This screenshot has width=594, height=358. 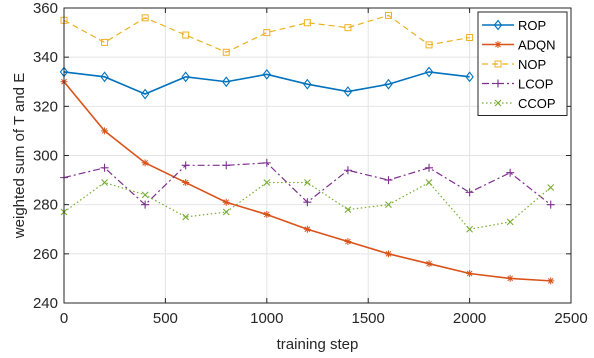 I want to click on legend-label-ccop: CCOP, so click(x=537, y=103).